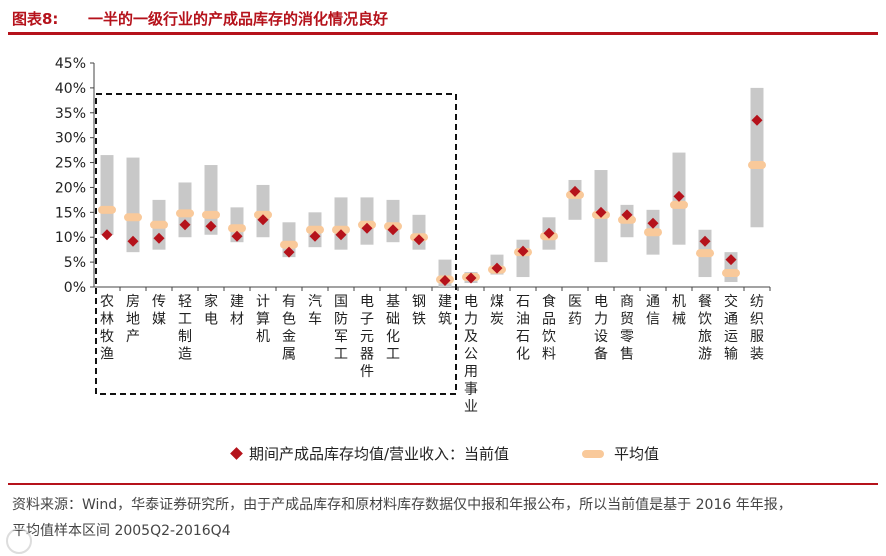  I want to click on footer-divider, so click(443, 484).